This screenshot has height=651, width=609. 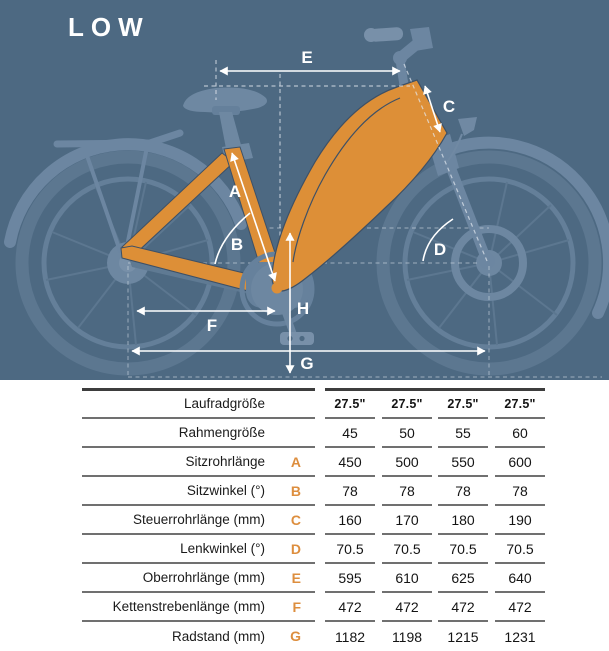 I want to click on down-tube, so click(x=359, y=185).